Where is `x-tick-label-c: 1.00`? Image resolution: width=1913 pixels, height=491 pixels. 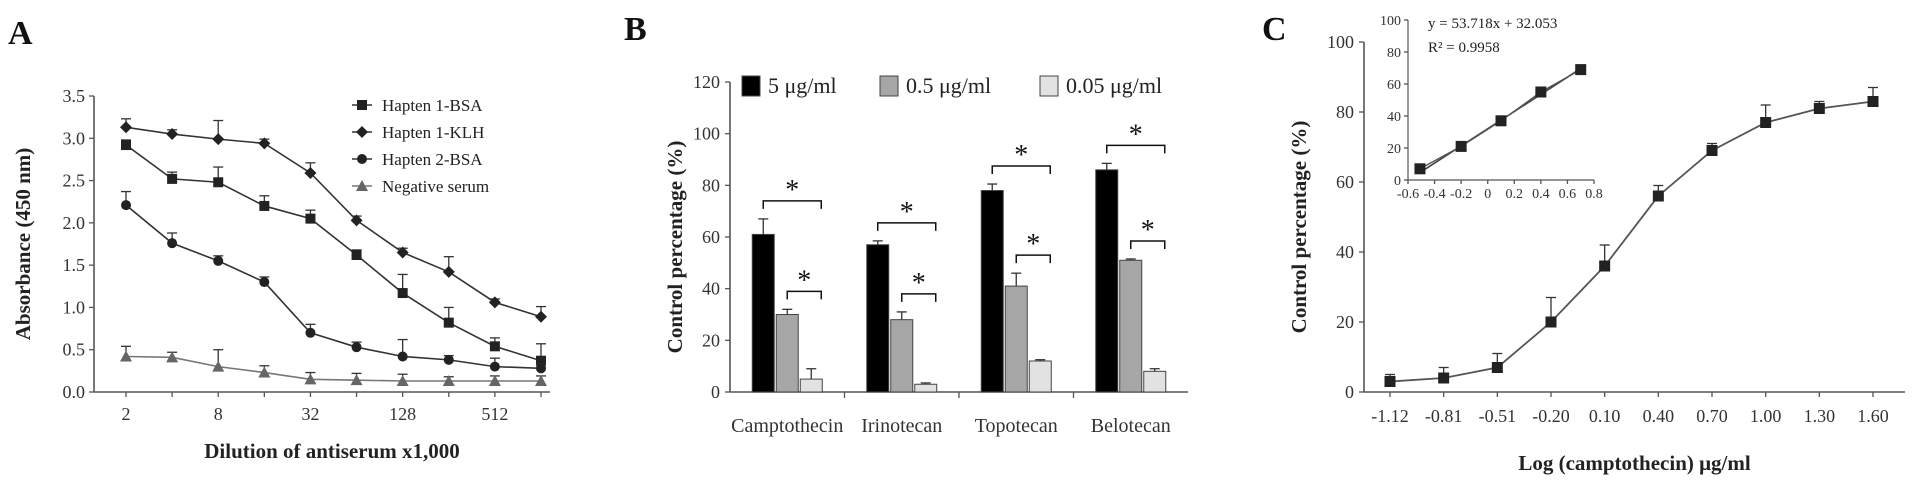 x-tick-label-c: 1.00 is located at coordinates (1766, 416).